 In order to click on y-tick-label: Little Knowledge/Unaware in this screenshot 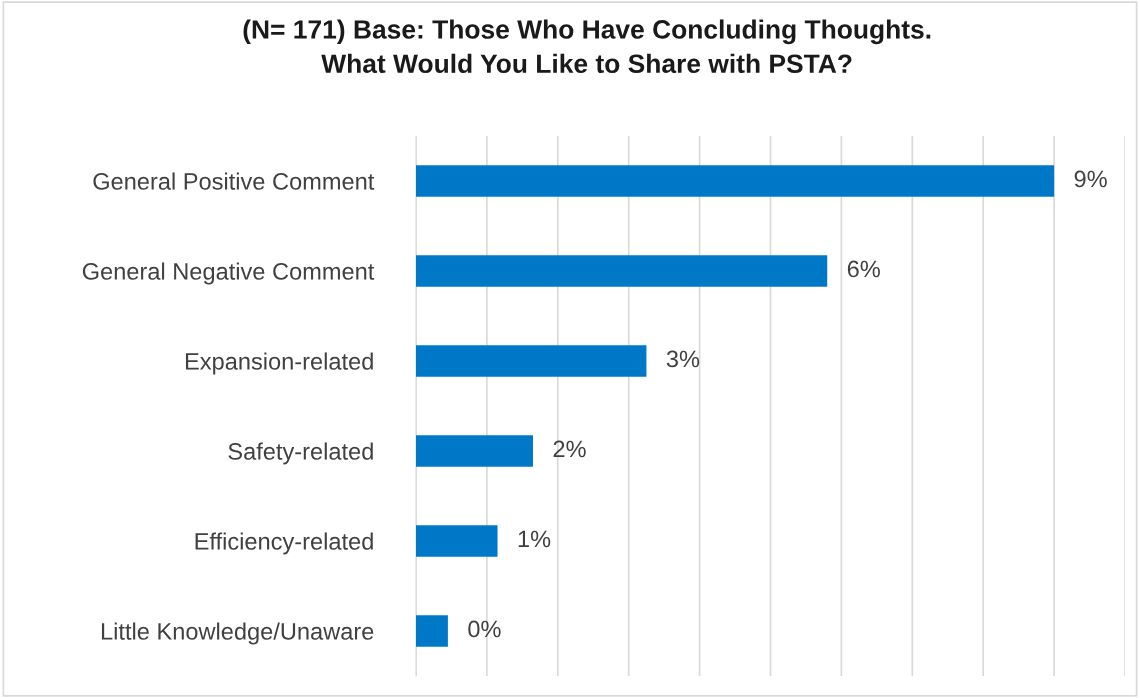, I will do `click(237, 633)`.